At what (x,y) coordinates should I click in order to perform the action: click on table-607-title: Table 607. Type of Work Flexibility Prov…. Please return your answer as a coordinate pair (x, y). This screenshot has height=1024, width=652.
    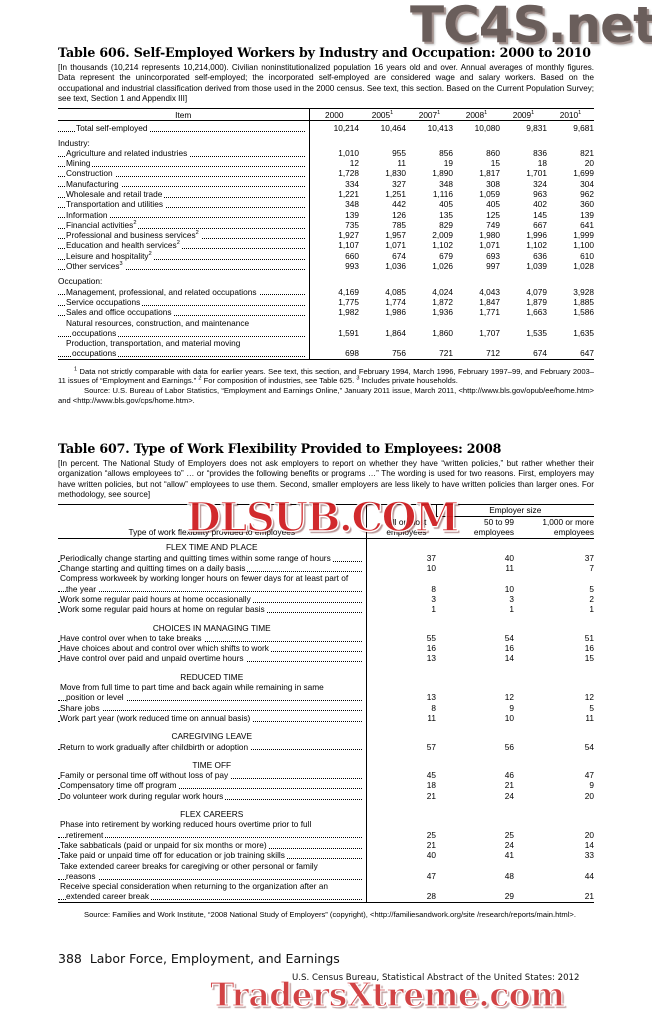
    Looking at the image, I should click on (280, 448).